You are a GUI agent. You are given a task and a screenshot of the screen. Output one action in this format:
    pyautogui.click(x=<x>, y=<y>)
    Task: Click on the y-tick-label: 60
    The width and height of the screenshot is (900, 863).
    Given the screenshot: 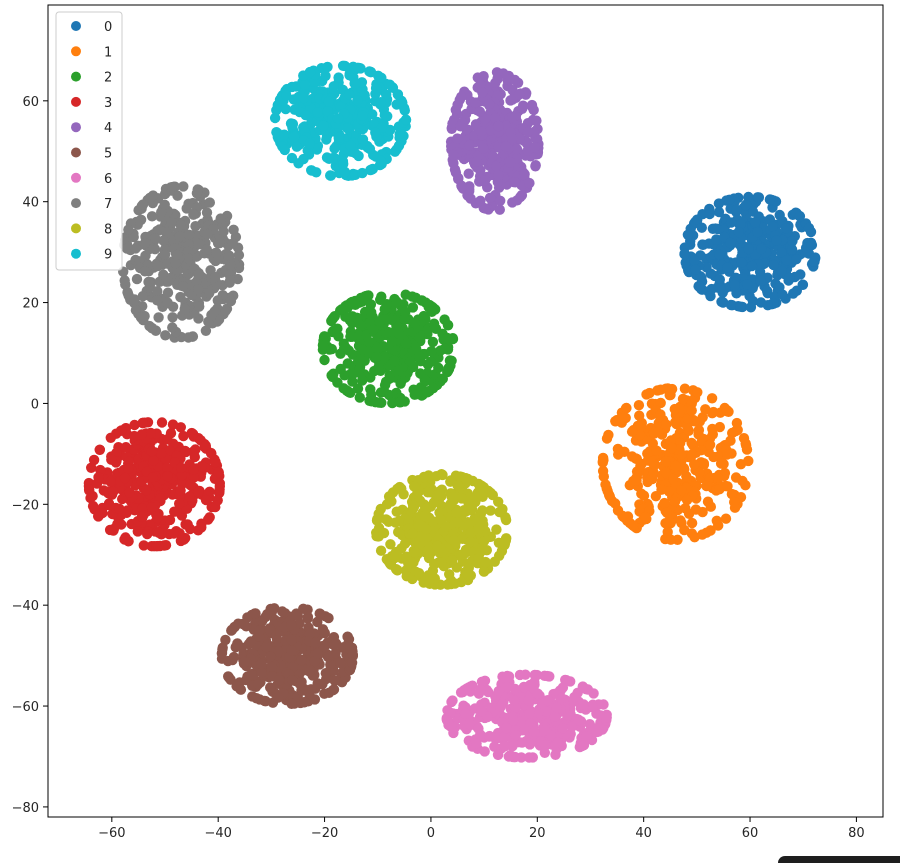 What is the action you would take?
    pyautogui.click(x=30, y=102)
    